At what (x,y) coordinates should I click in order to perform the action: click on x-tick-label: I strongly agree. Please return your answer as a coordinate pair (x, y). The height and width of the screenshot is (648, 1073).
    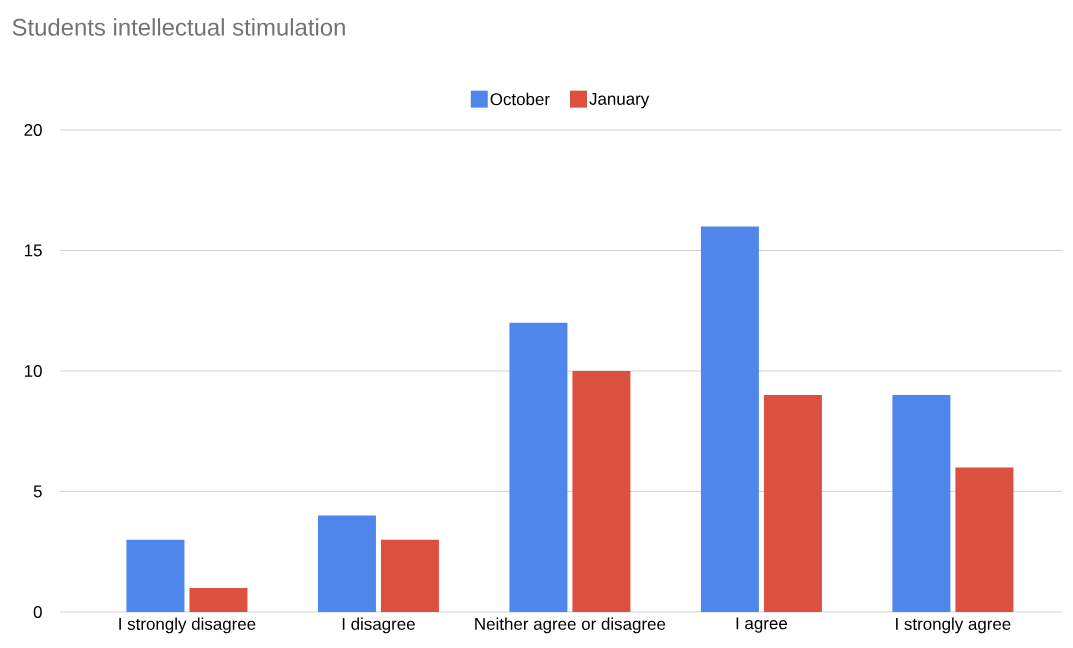
    Looking at the image, I should click on (953, 625).